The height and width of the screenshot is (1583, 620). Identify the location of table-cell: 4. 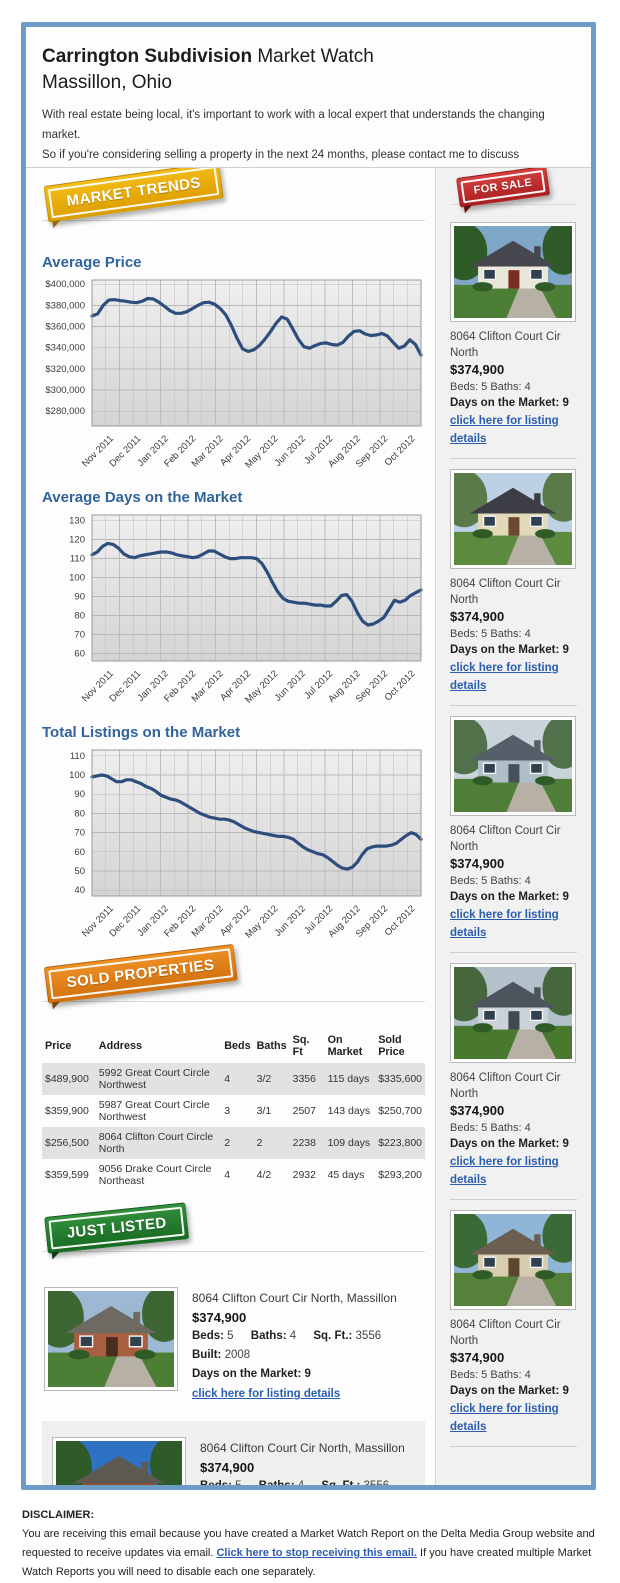
(227, 1079).